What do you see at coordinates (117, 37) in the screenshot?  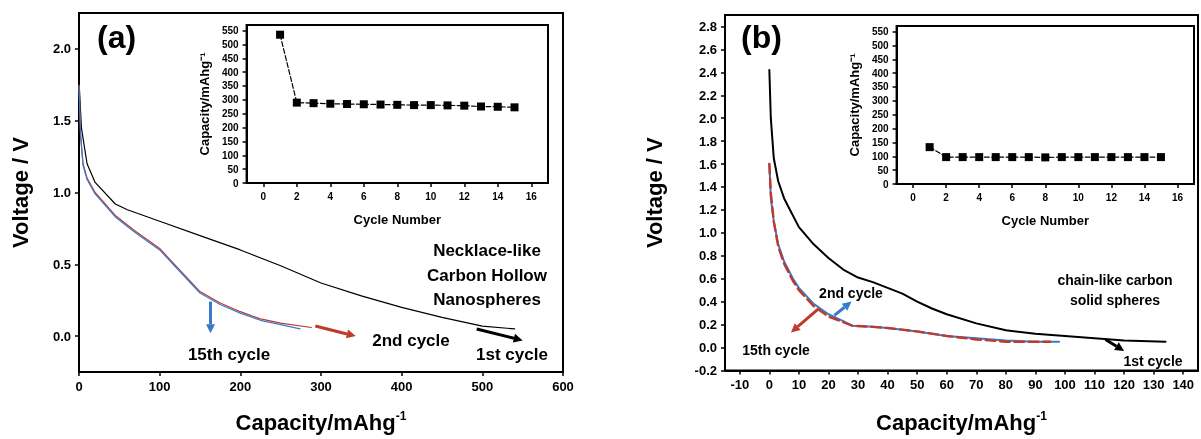 I see `chart-title: (a)` at bounding box center [117, 37].